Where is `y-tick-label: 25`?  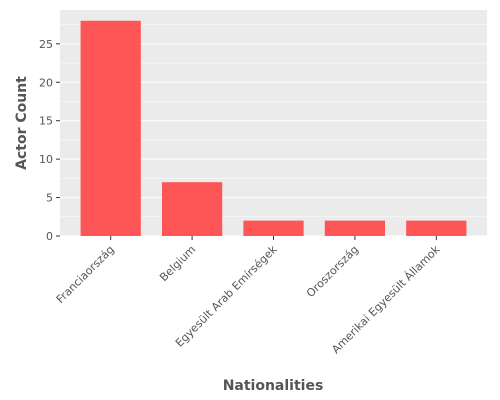 y-tick-label: 25 is located at coordinates (46, 44).